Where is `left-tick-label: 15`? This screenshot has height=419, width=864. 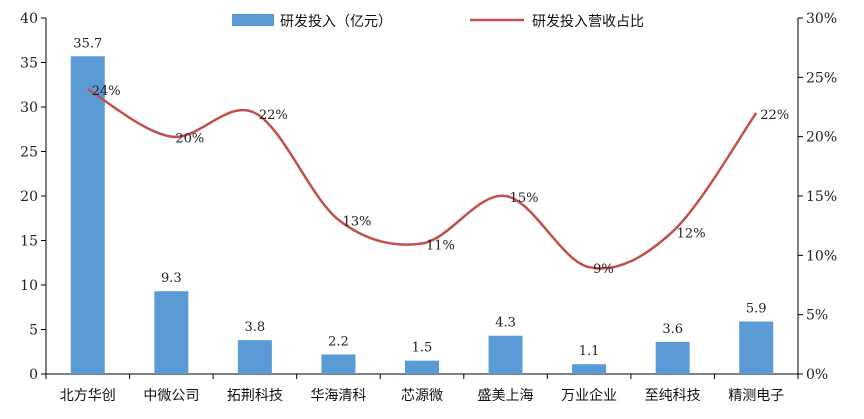
left-tick-label: 15 is located at coordinates (29, 242).